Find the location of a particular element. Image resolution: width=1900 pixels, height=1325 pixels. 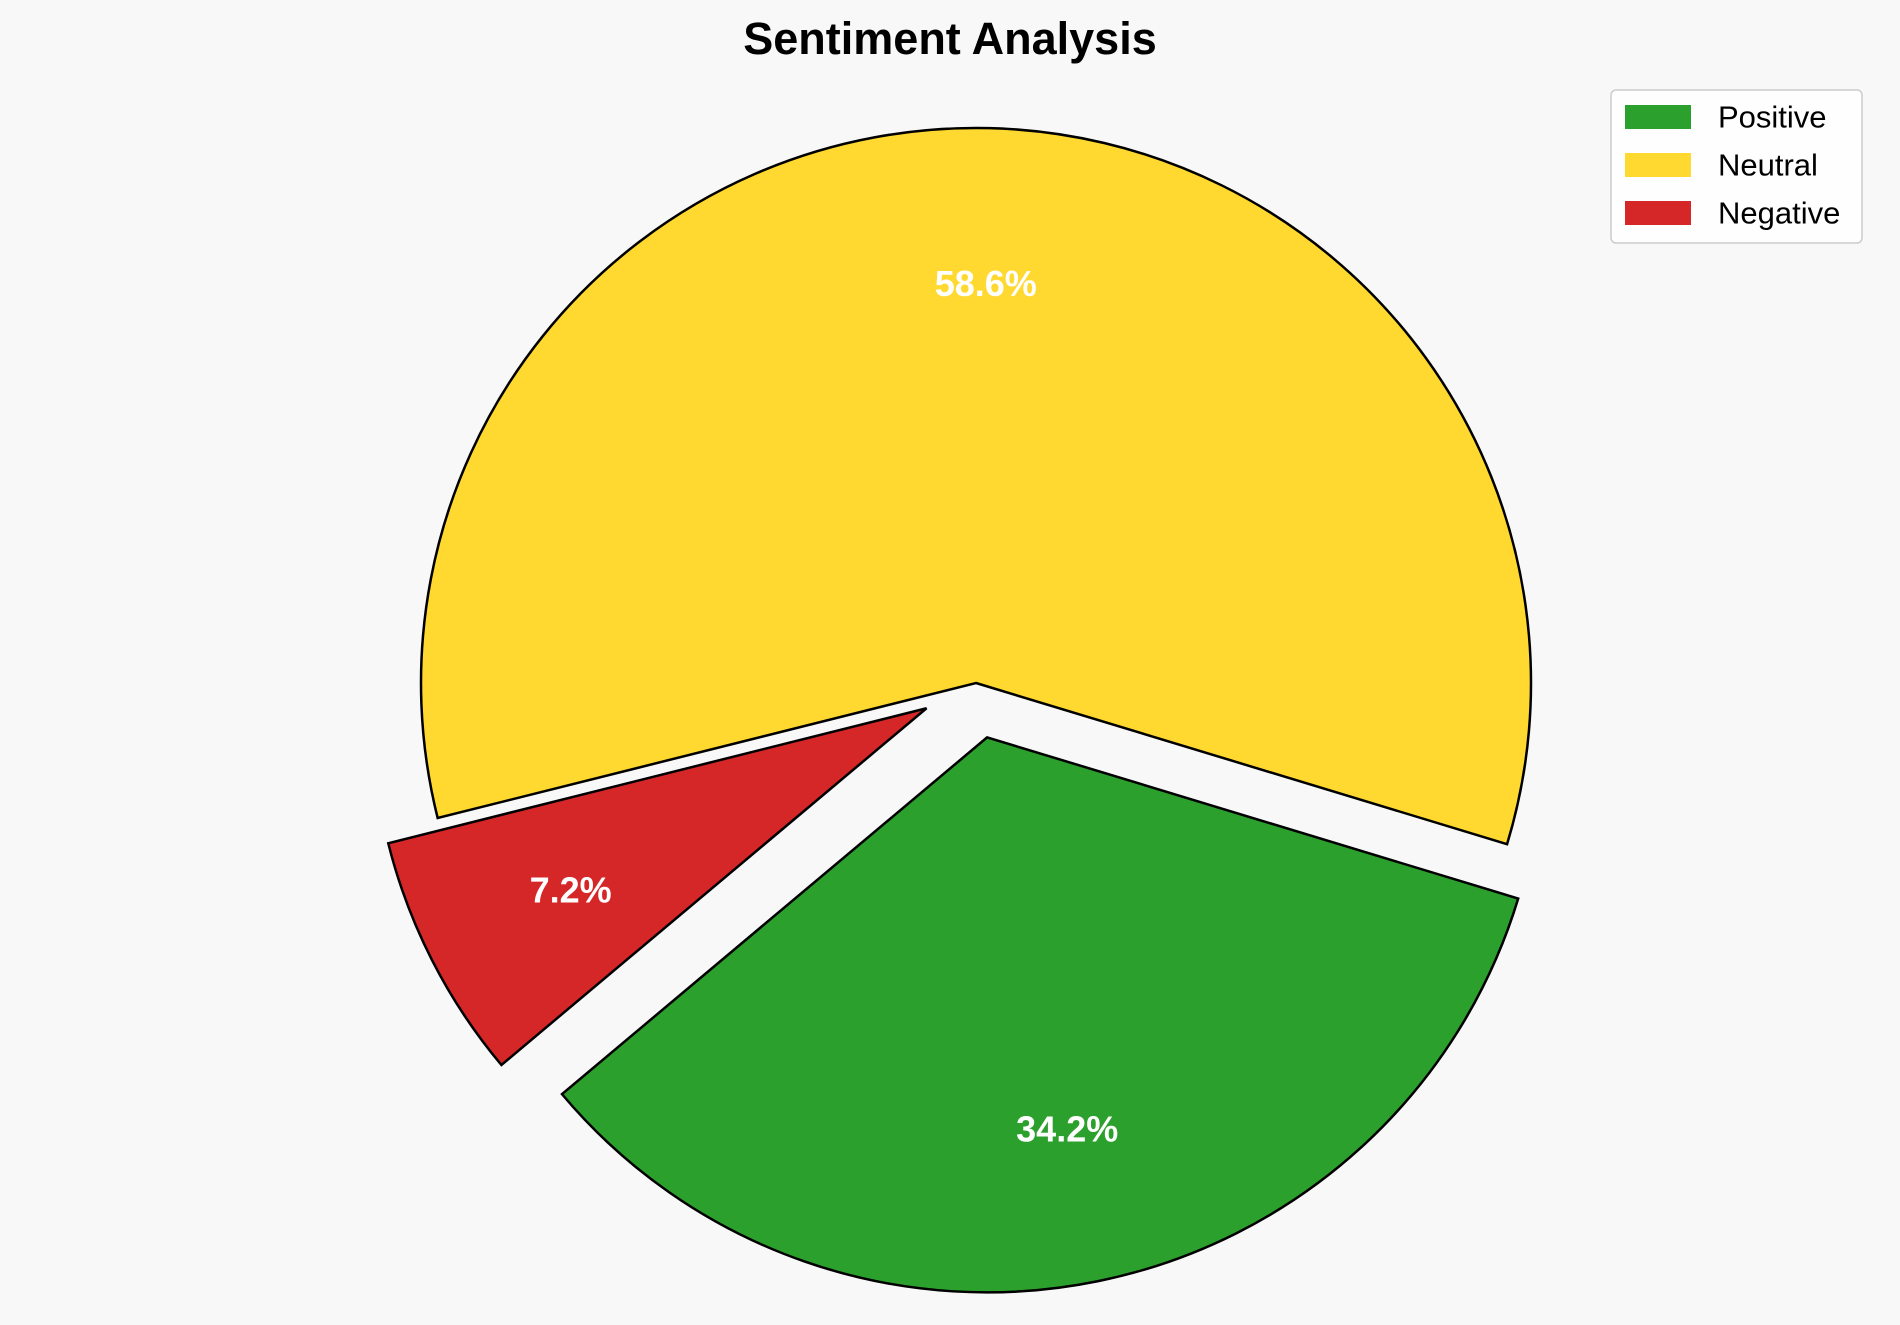

pie-slice-negative is located at coordinates (657, 887).